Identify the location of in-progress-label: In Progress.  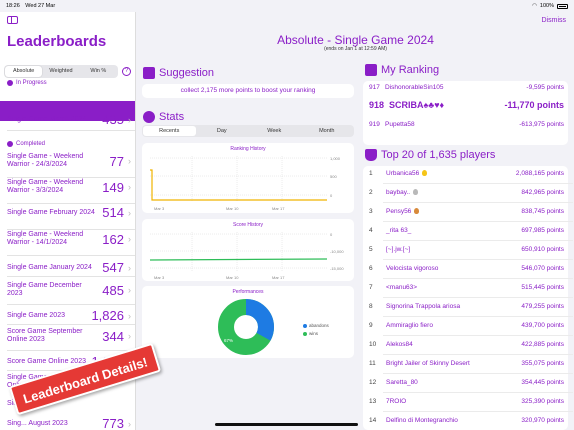
(31, 83).